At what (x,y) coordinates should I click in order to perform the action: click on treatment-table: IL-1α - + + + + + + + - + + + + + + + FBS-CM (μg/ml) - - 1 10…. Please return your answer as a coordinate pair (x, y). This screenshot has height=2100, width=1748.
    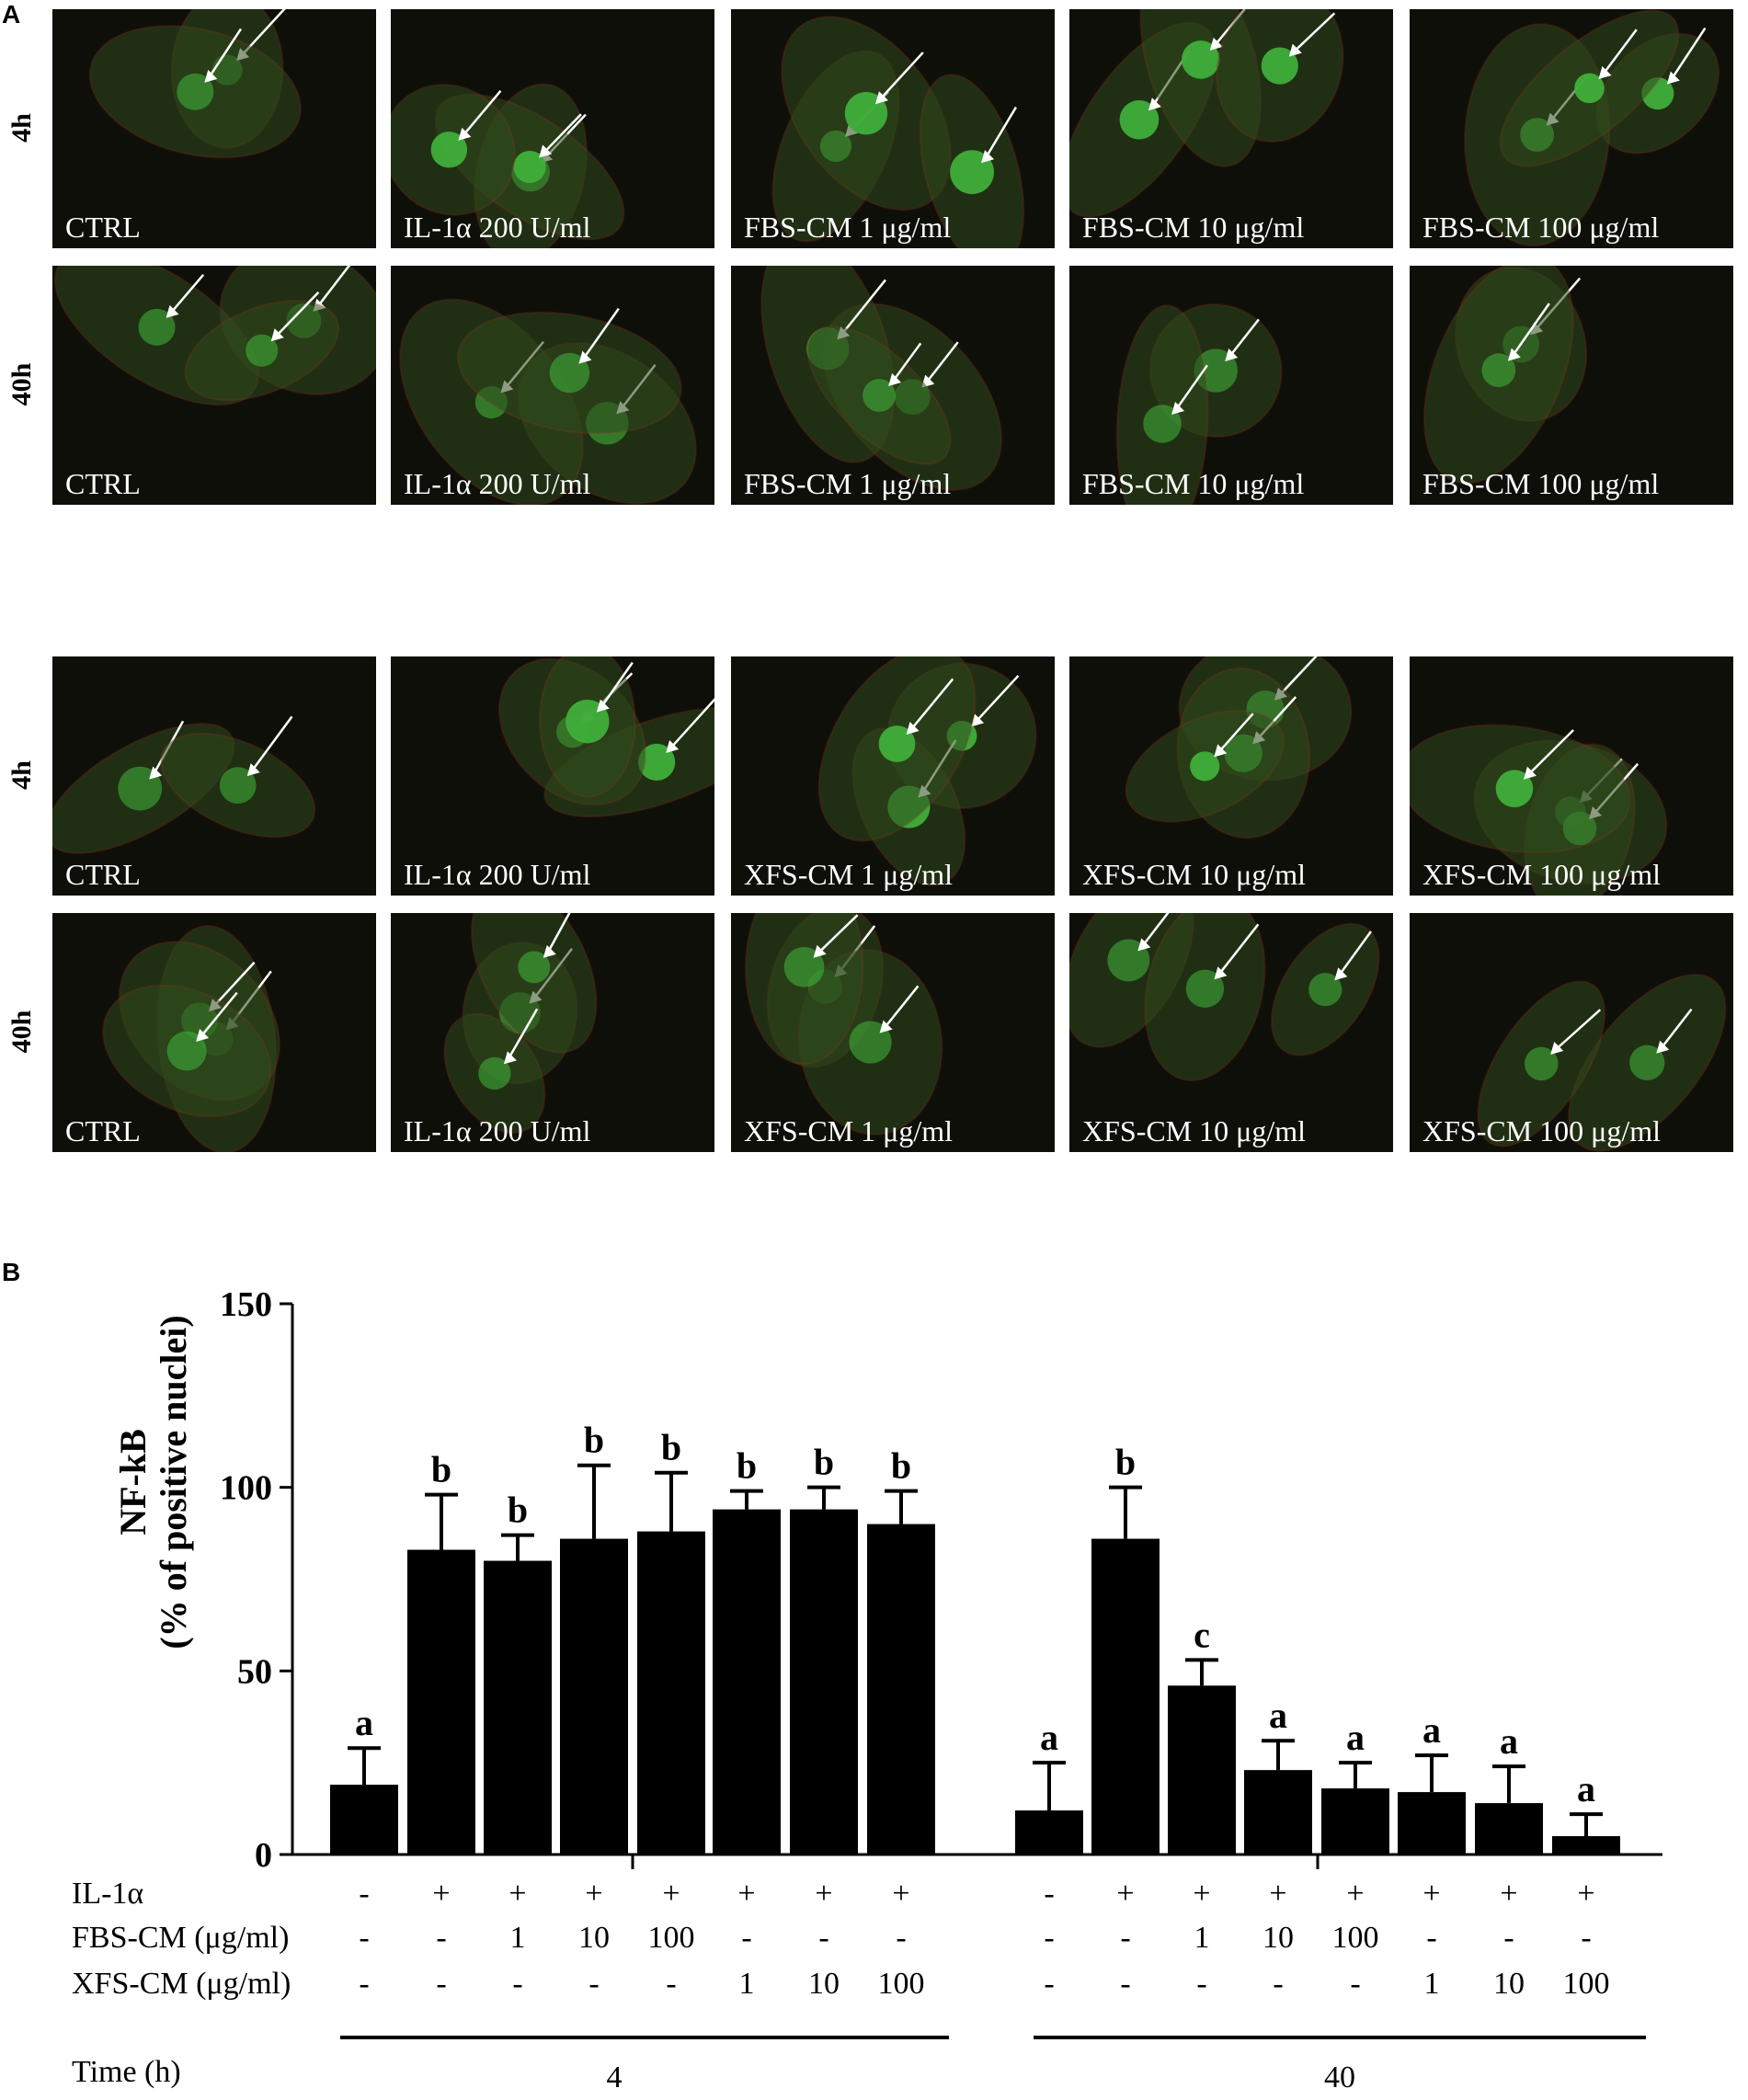
    Looking at the image, I should click on (859, 1986).